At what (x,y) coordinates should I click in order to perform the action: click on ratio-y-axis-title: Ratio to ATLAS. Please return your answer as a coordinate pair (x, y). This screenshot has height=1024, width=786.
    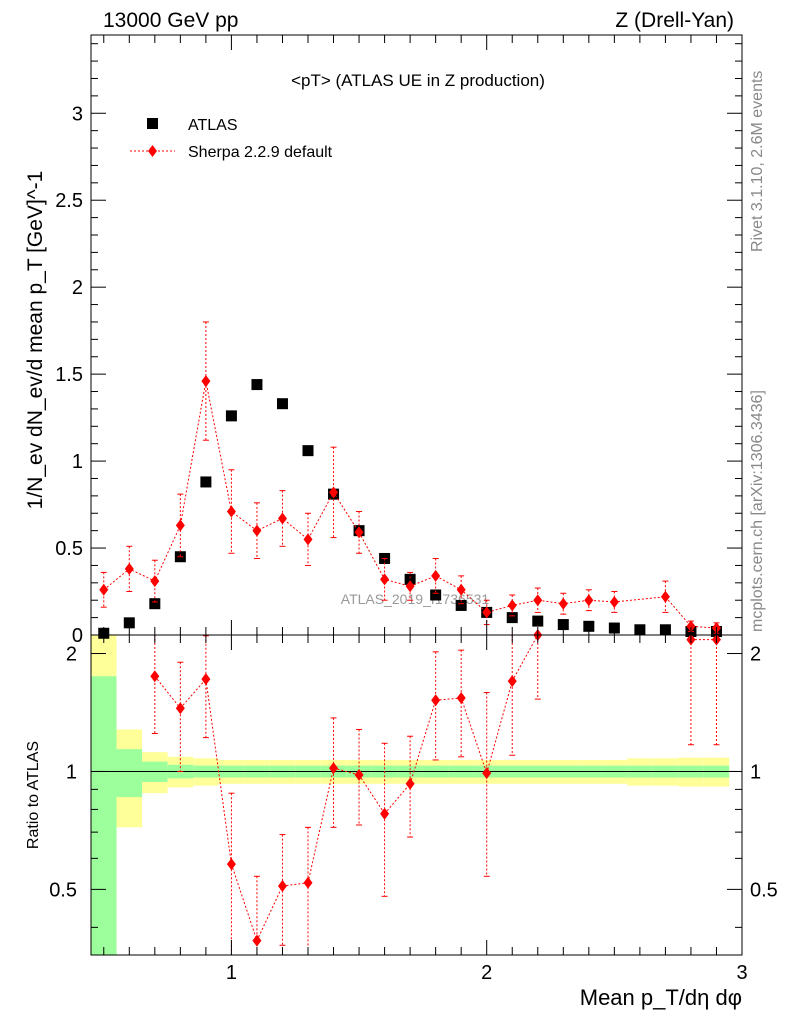
    Looking at the image, I should click on (33, 795).